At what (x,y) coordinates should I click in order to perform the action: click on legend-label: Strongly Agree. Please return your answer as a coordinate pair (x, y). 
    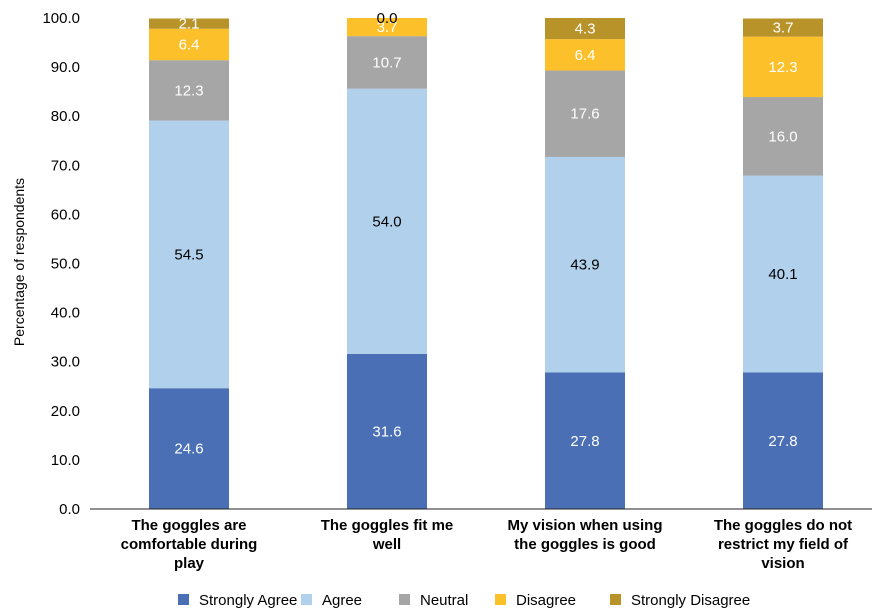
    Looking at the image, I should click on (248, 600).